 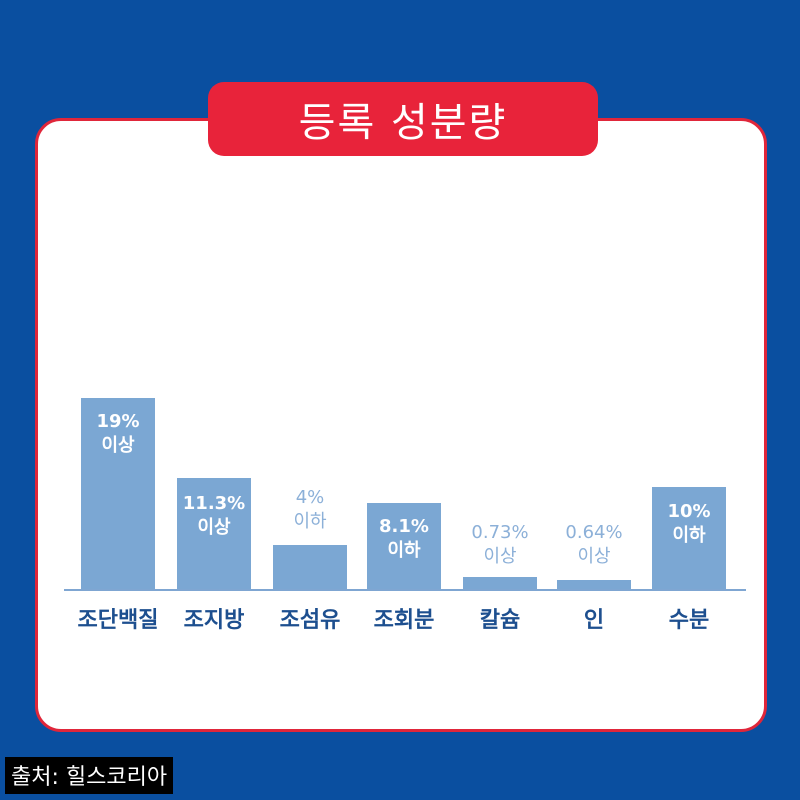 What do you see at coordinates (310, 509) in the screenshot?
I see `bar-label-crude-fiber: 4% 이하` at bounding box center [310, 509].